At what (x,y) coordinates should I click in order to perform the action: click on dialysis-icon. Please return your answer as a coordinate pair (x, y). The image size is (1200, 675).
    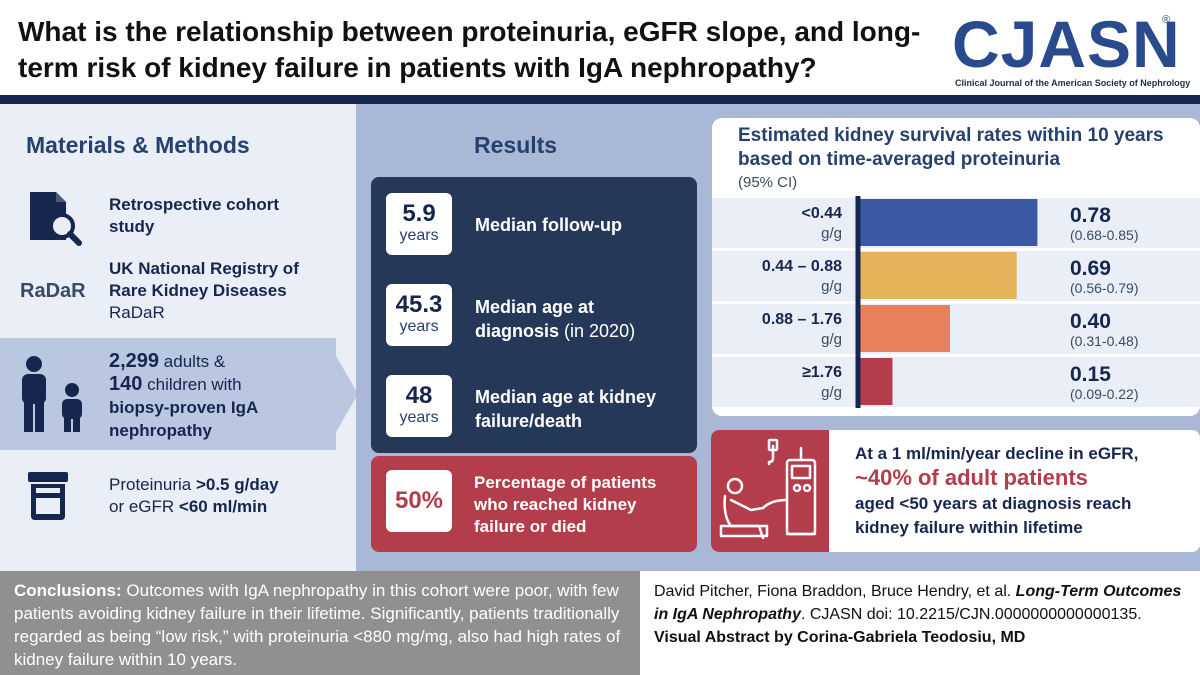
    Looking at the image, I should click on (768, 489).